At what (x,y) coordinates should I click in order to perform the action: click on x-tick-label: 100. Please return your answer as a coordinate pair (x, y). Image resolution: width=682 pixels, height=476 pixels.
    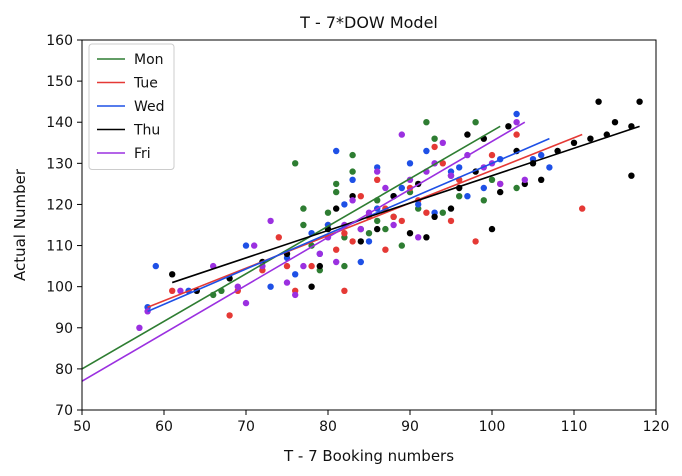
    Looking at the image, I should click on (492, 427).